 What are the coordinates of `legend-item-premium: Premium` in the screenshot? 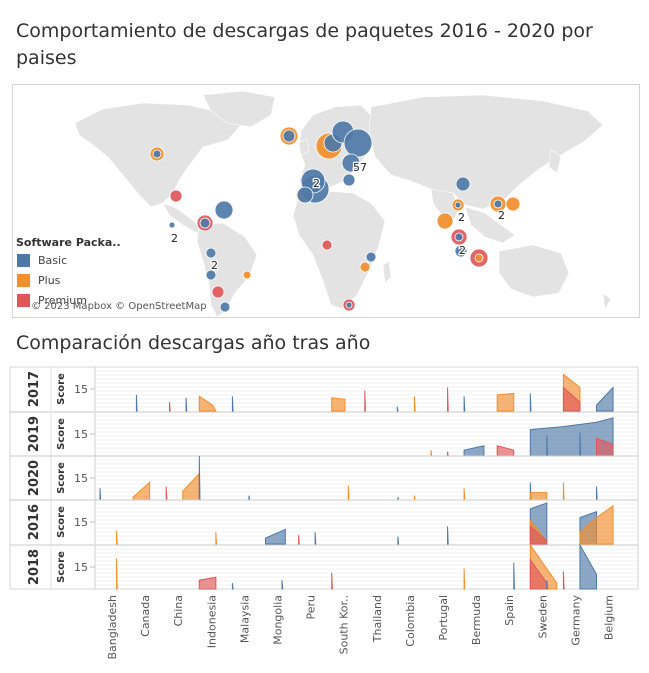 It's located at (91, 304).